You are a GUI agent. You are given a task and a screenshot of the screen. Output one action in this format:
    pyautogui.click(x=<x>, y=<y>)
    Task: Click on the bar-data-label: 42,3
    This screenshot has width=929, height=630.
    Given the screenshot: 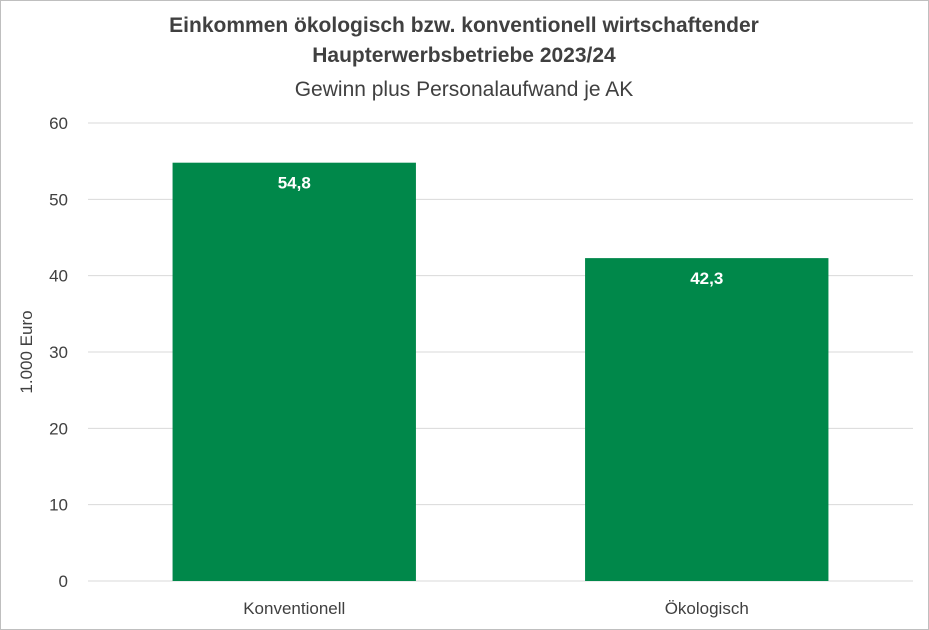 What is the action you would take?
    pyautogui.click(x=706, y=278)
    